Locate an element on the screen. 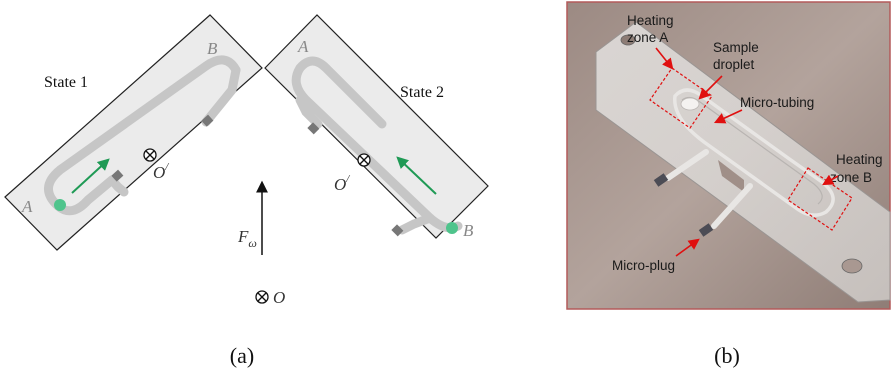 Image resolution: width=896 pixels, height=376 pixels. state1-droplet is located at coordinates (60, 205).